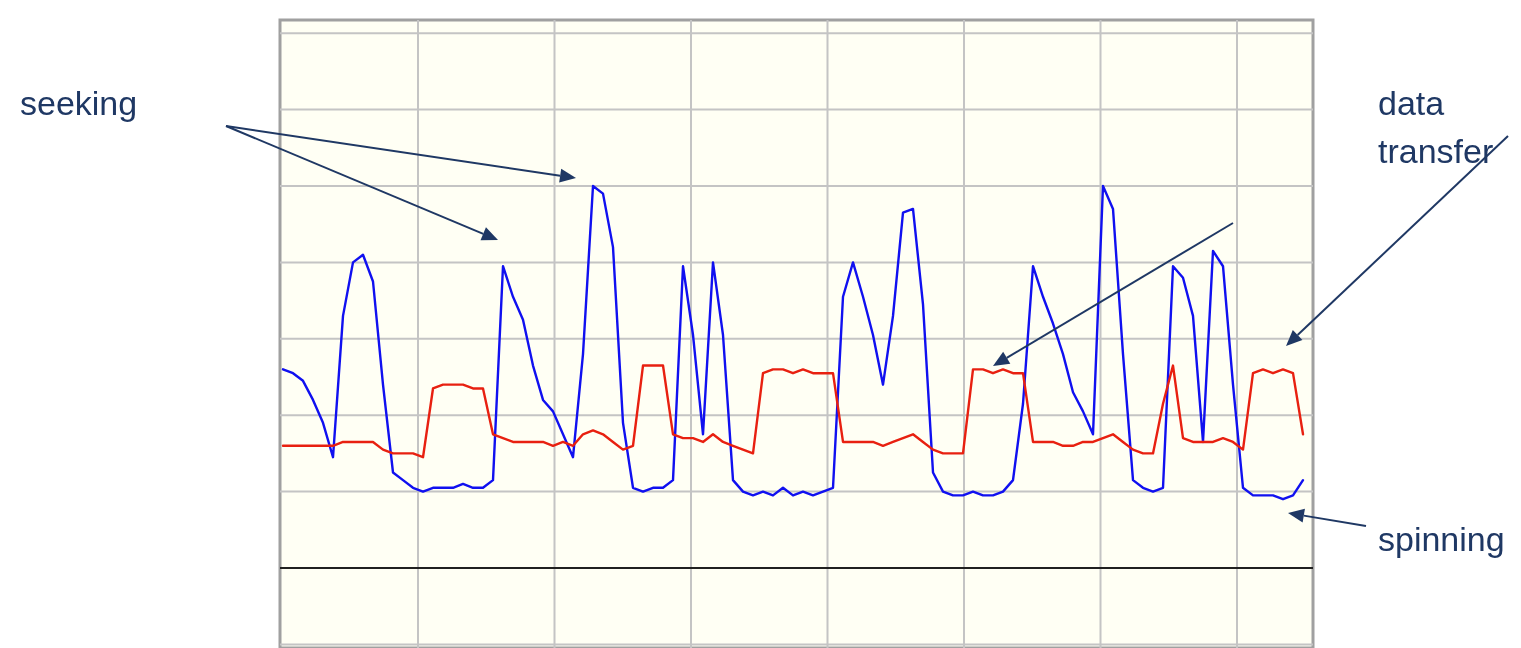 Image resolution: width=1521 pixels, height=648 pixels. What do you see at coordinates (79, 103) in the screenshot?
I see `text: seeking` at bounding box center [79, 103].